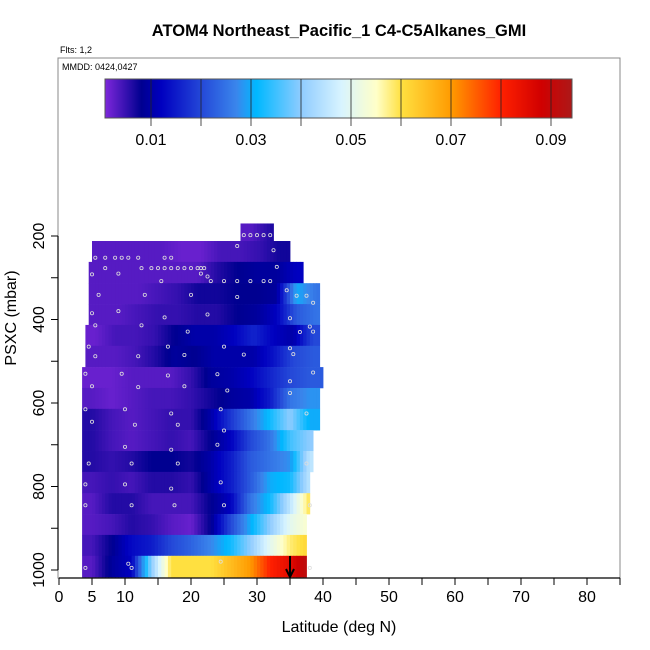 This screenshot has width=650, height=650. I want to click on x-tick-label: 0, so click(59, 597).